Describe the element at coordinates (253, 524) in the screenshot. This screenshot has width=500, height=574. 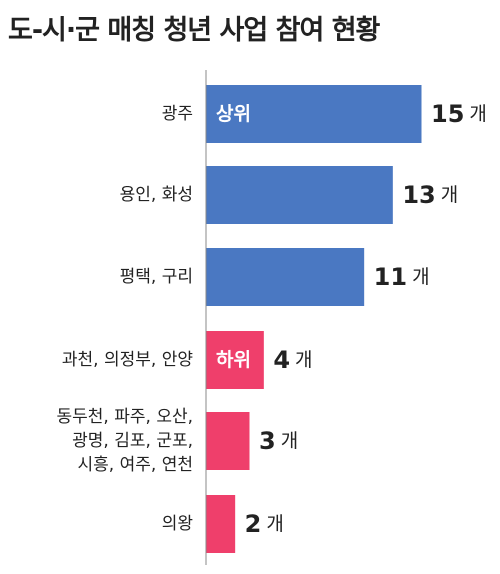
I see `value-number: 2` at that location.